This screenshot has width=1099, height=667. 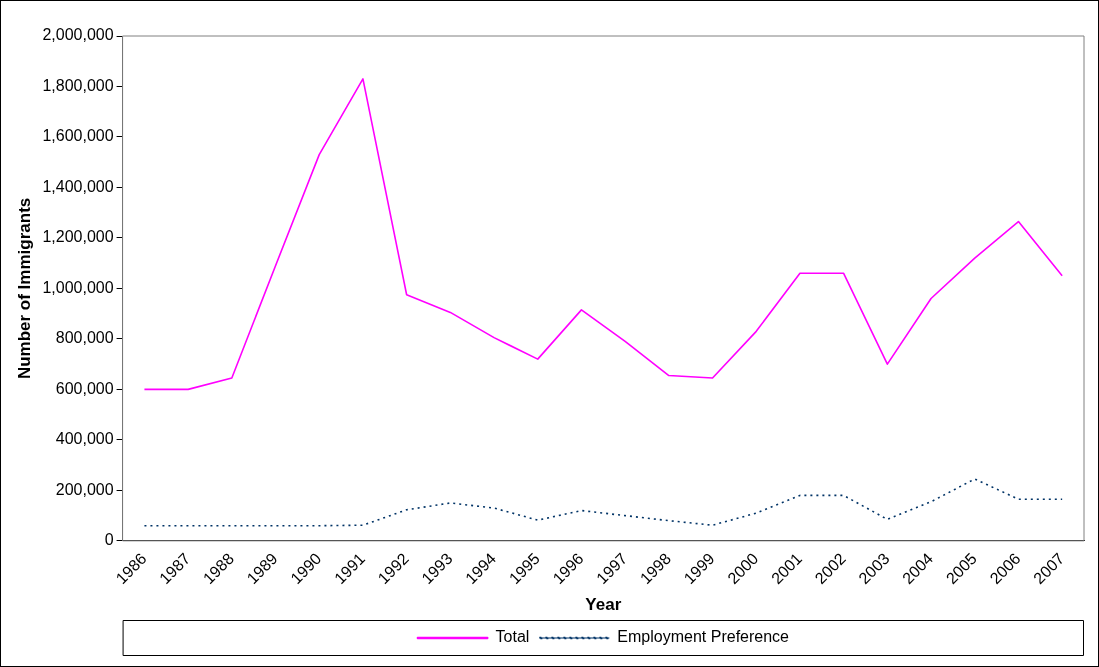 What do you see at coordinates (78, 237) in the screenshot?
I see `y-tick-label: 1,200,000` at bounding box center [78, 237].